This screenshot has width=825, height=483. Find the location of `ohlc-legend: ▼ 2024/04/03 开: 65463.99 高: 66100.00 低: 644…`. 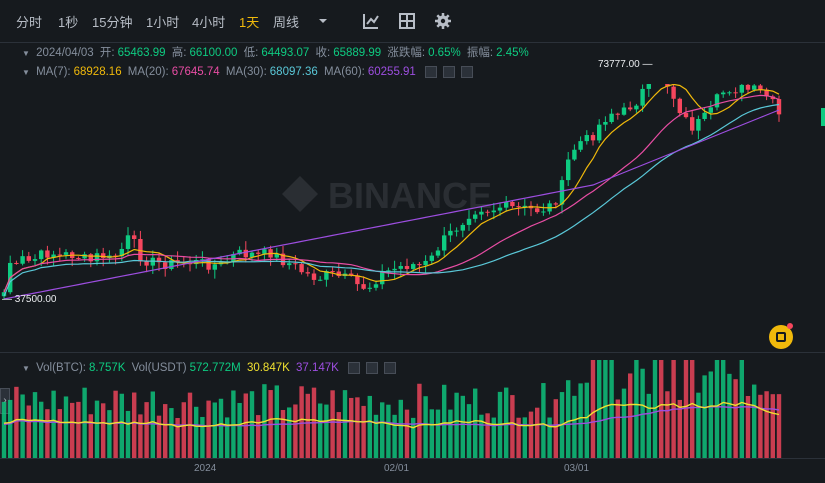

ohlc-legend: ▼ 2024/04/03 开: 65463.99 高: 66100.00 低: 644… is located at coordinates (266, 53).